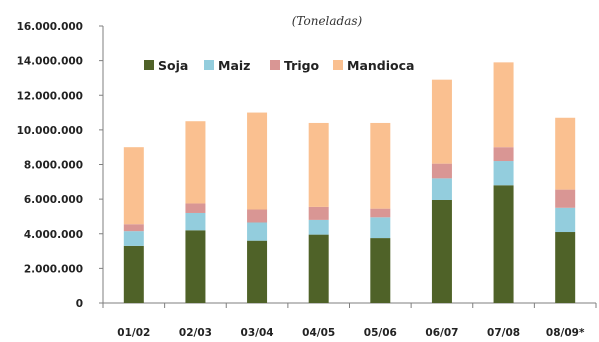 This screenshot has height=342, width=599. What do you see at coordinates (53, 166) in the screenshot?
I see `y-tick-label: 8.000.000` at bounding box center [53, 166].